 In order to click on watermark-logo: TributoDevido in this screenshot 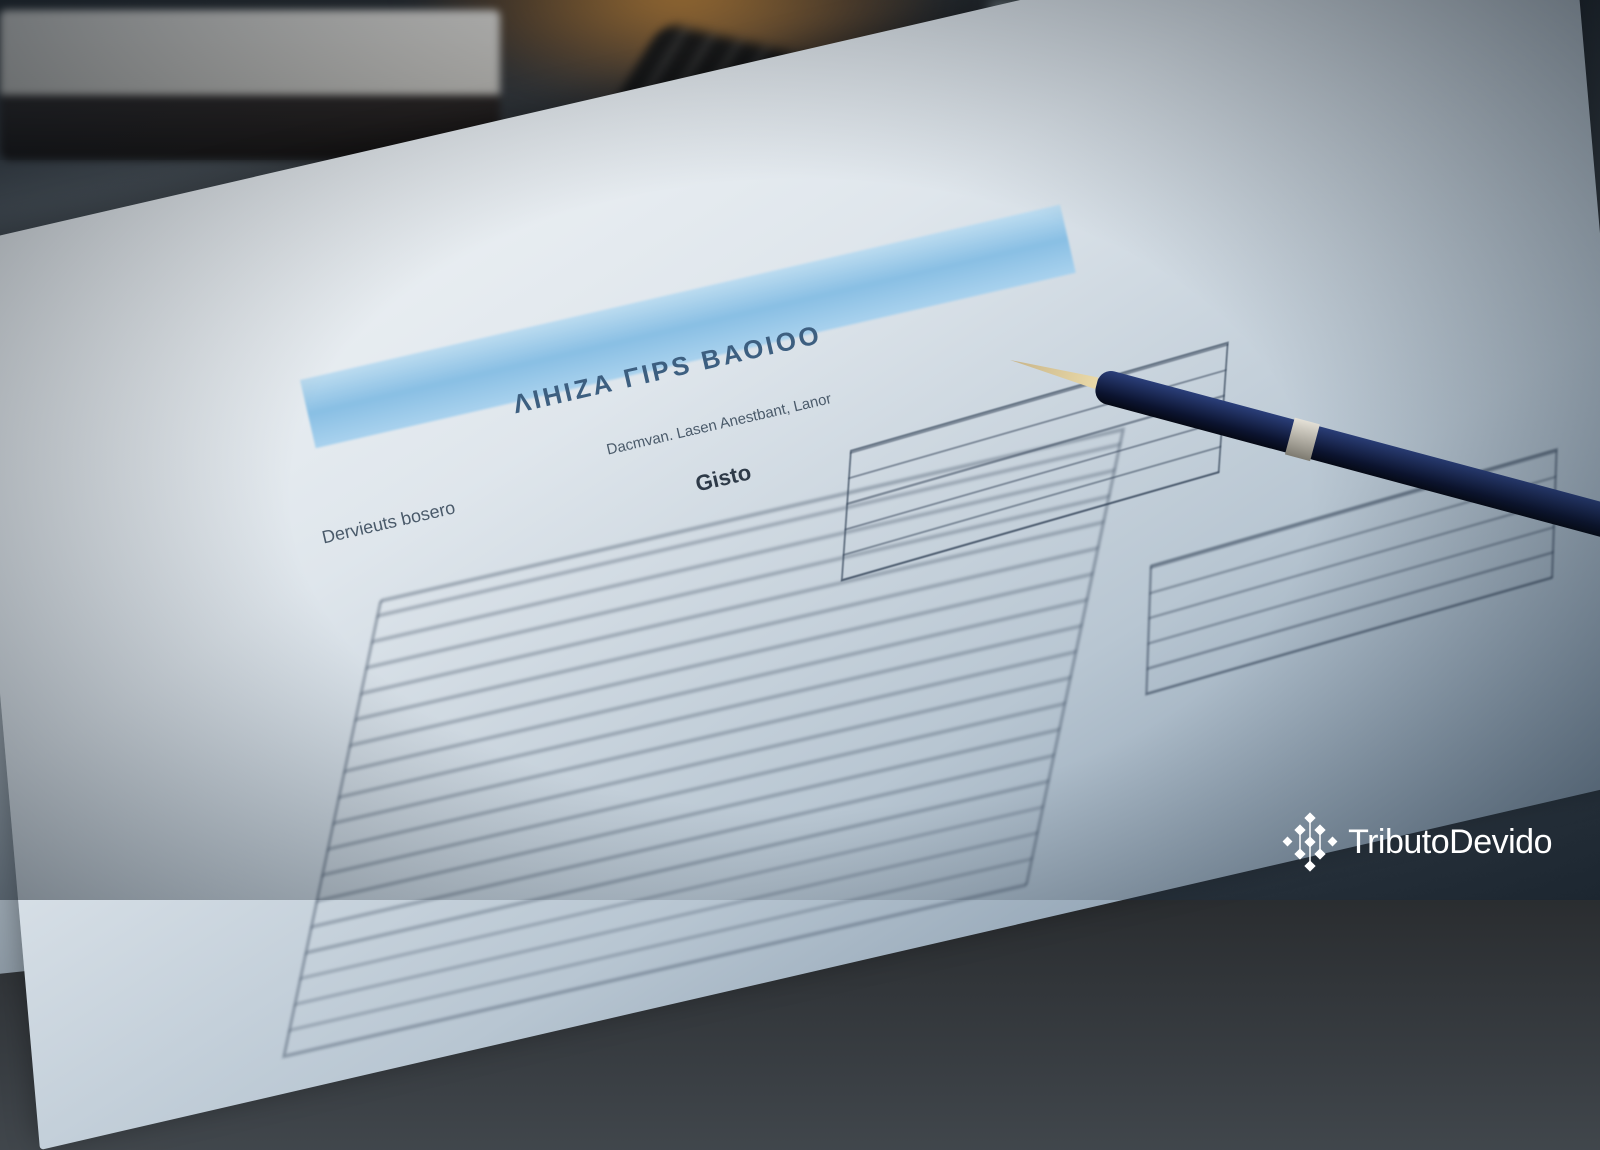, I will do `click(1416, 842)`.